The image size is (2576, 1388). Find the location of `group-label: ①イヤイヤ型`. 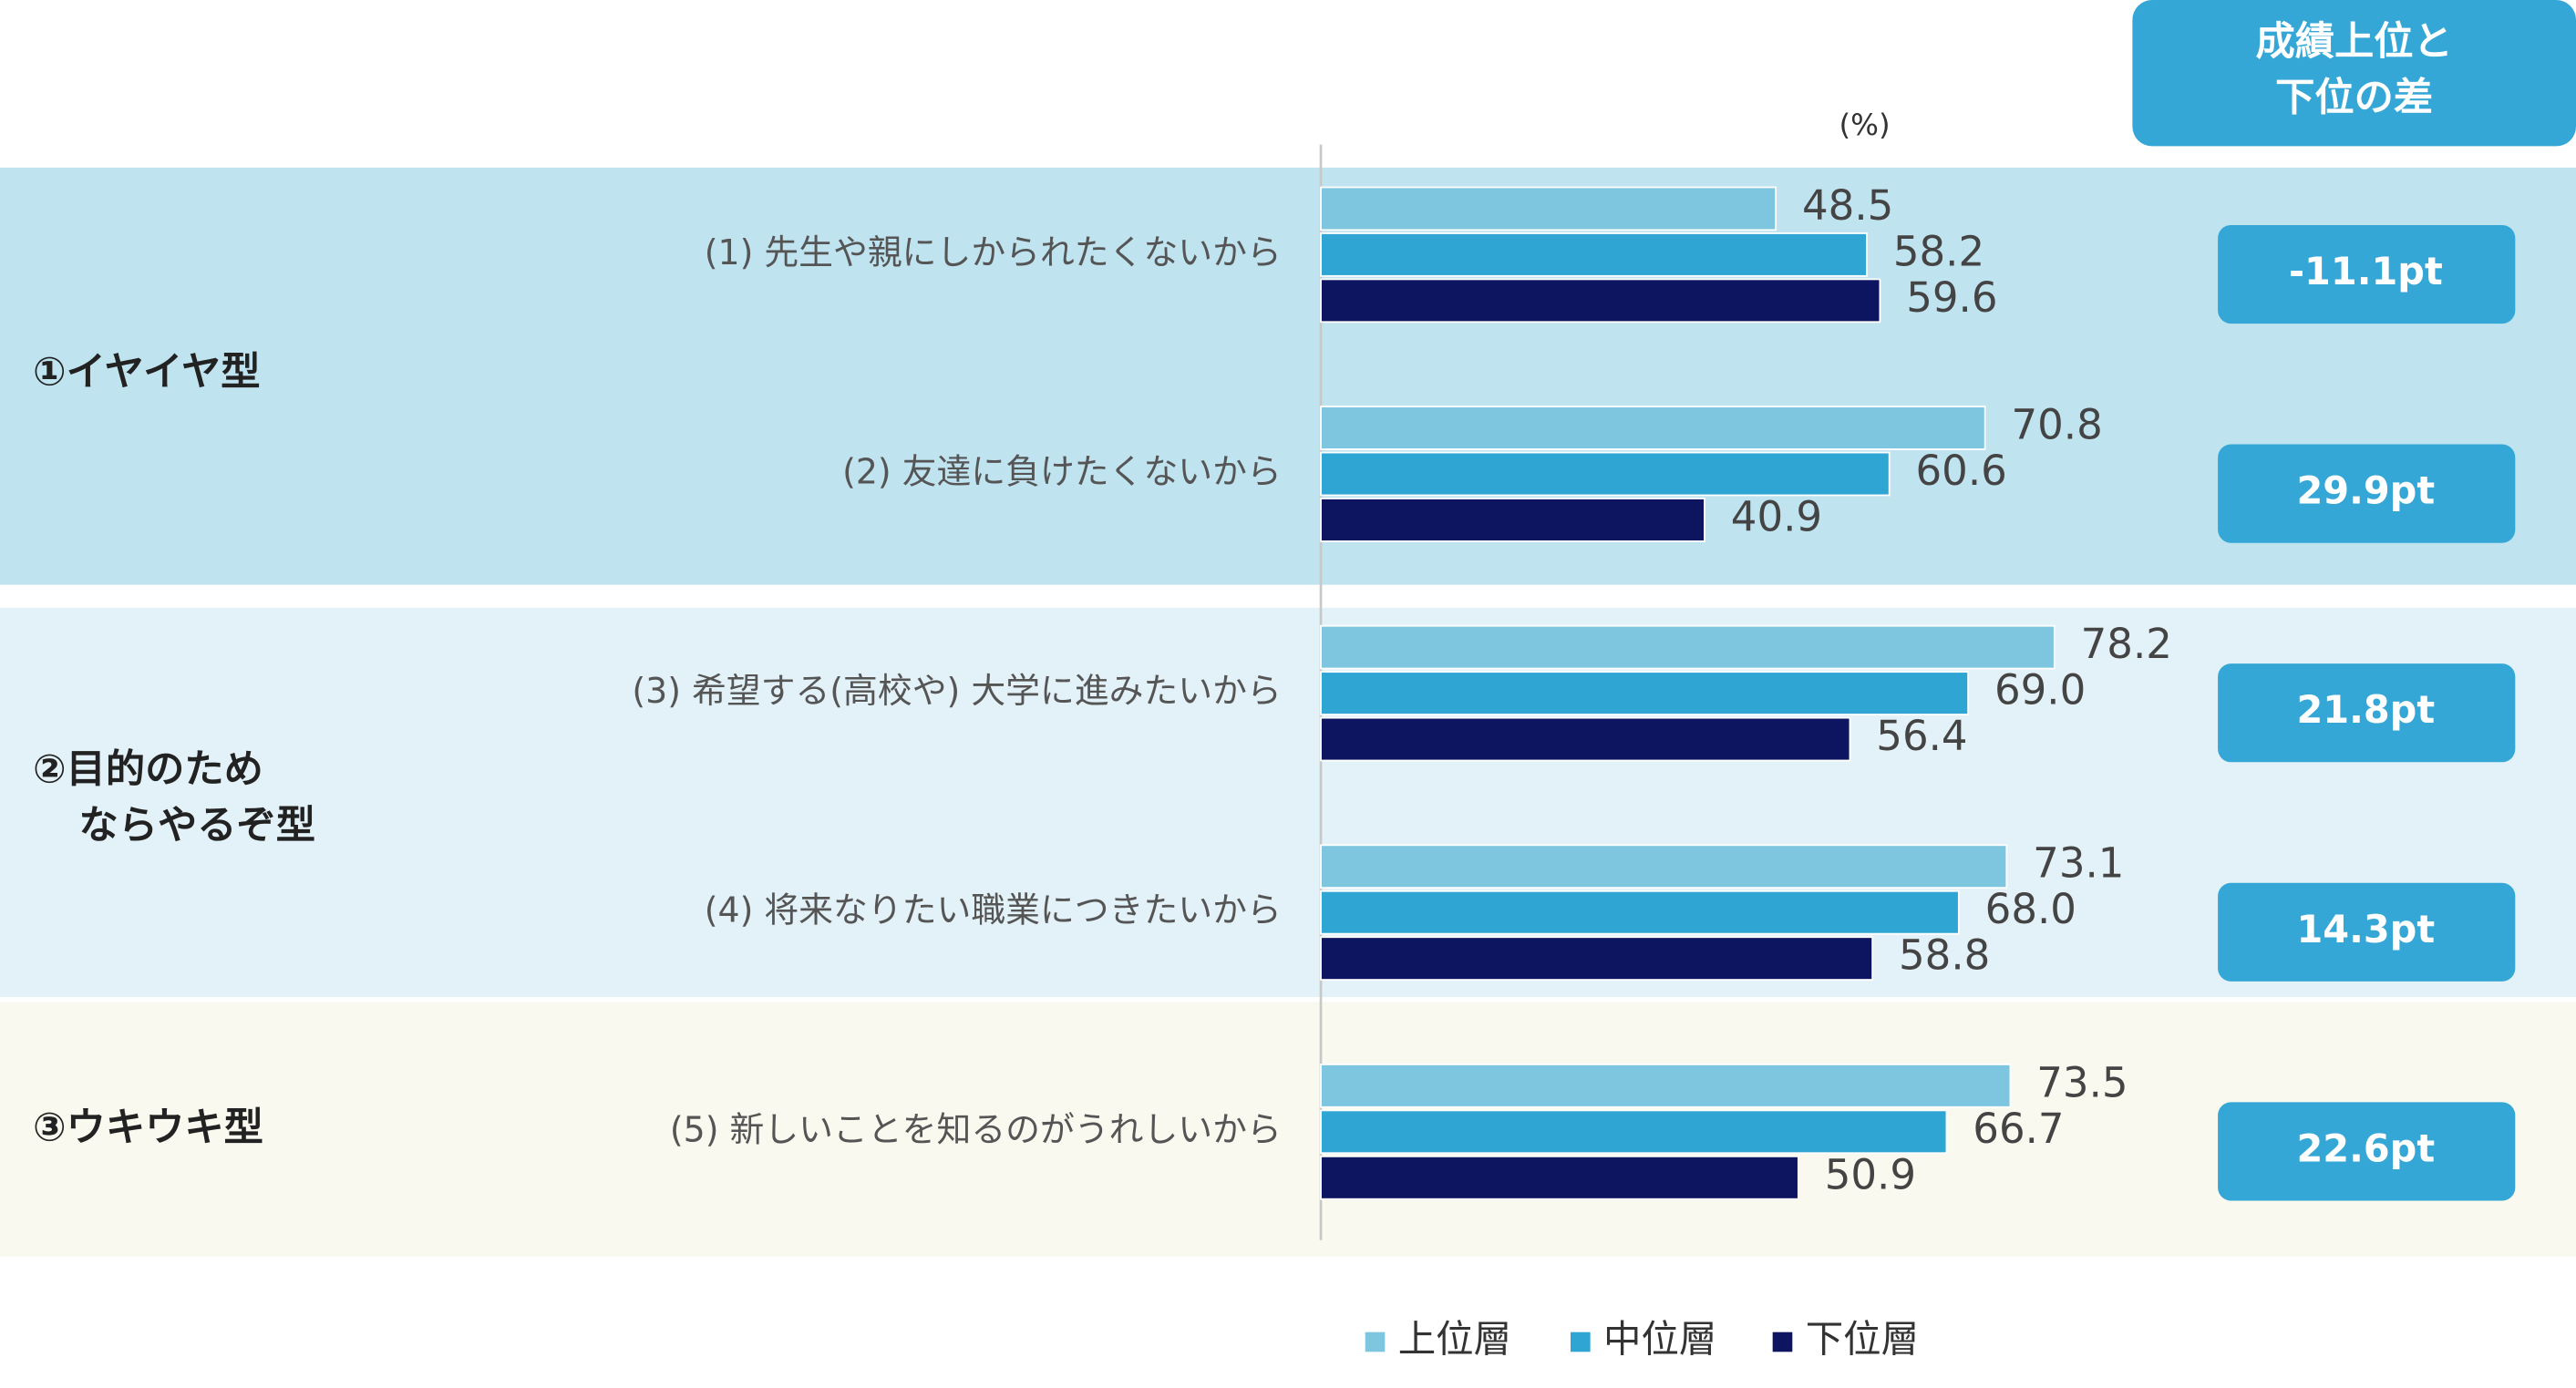

group-label: ①イヤイヤ型 is located at coordinates (146, 372).